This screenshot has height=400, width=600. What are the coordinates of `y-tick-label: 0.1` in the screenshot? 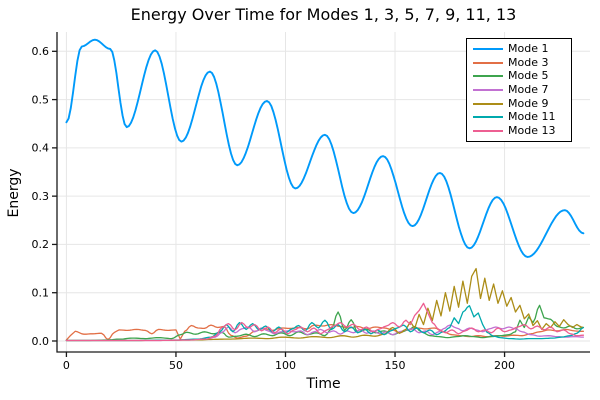 It's located at (41, 293).